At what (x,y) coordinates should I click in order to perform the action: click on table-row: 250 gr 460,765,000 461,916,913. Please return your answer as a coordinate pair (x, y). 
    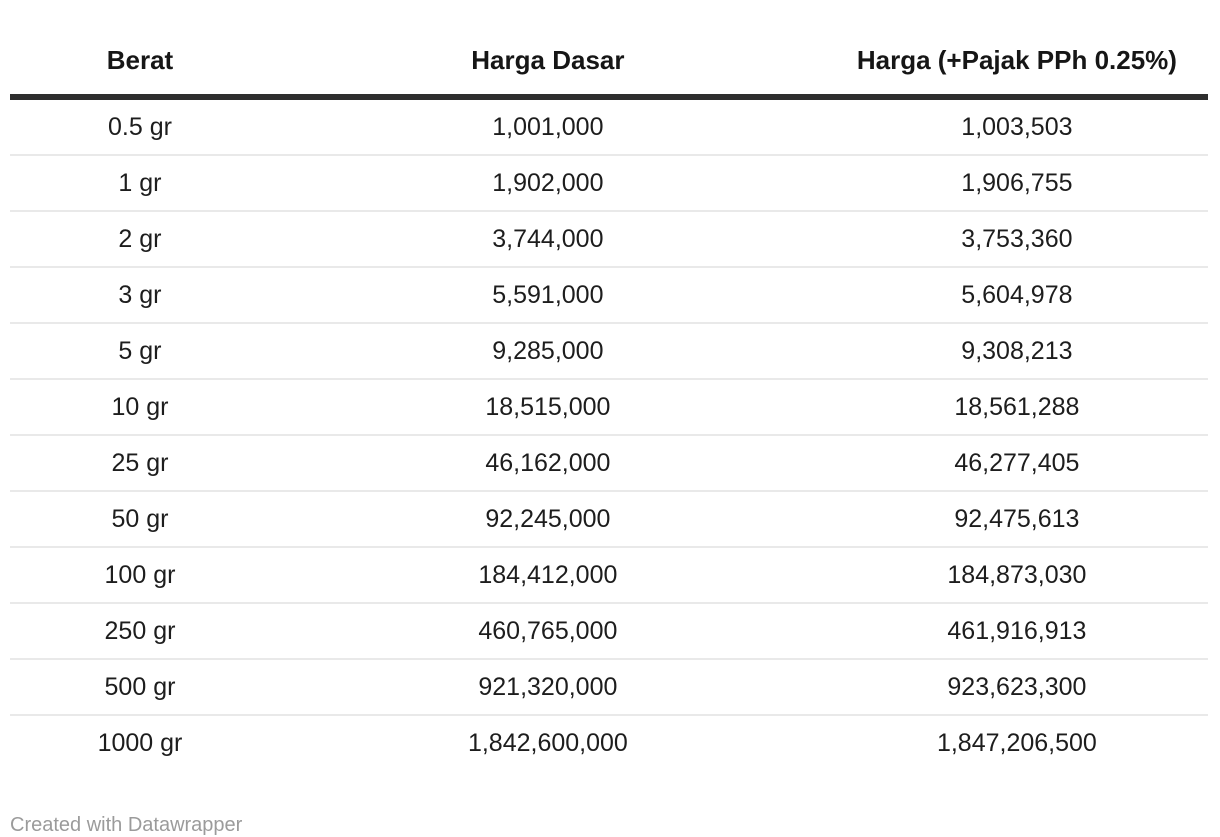
    Looking at the image, I should click on (609, 631).